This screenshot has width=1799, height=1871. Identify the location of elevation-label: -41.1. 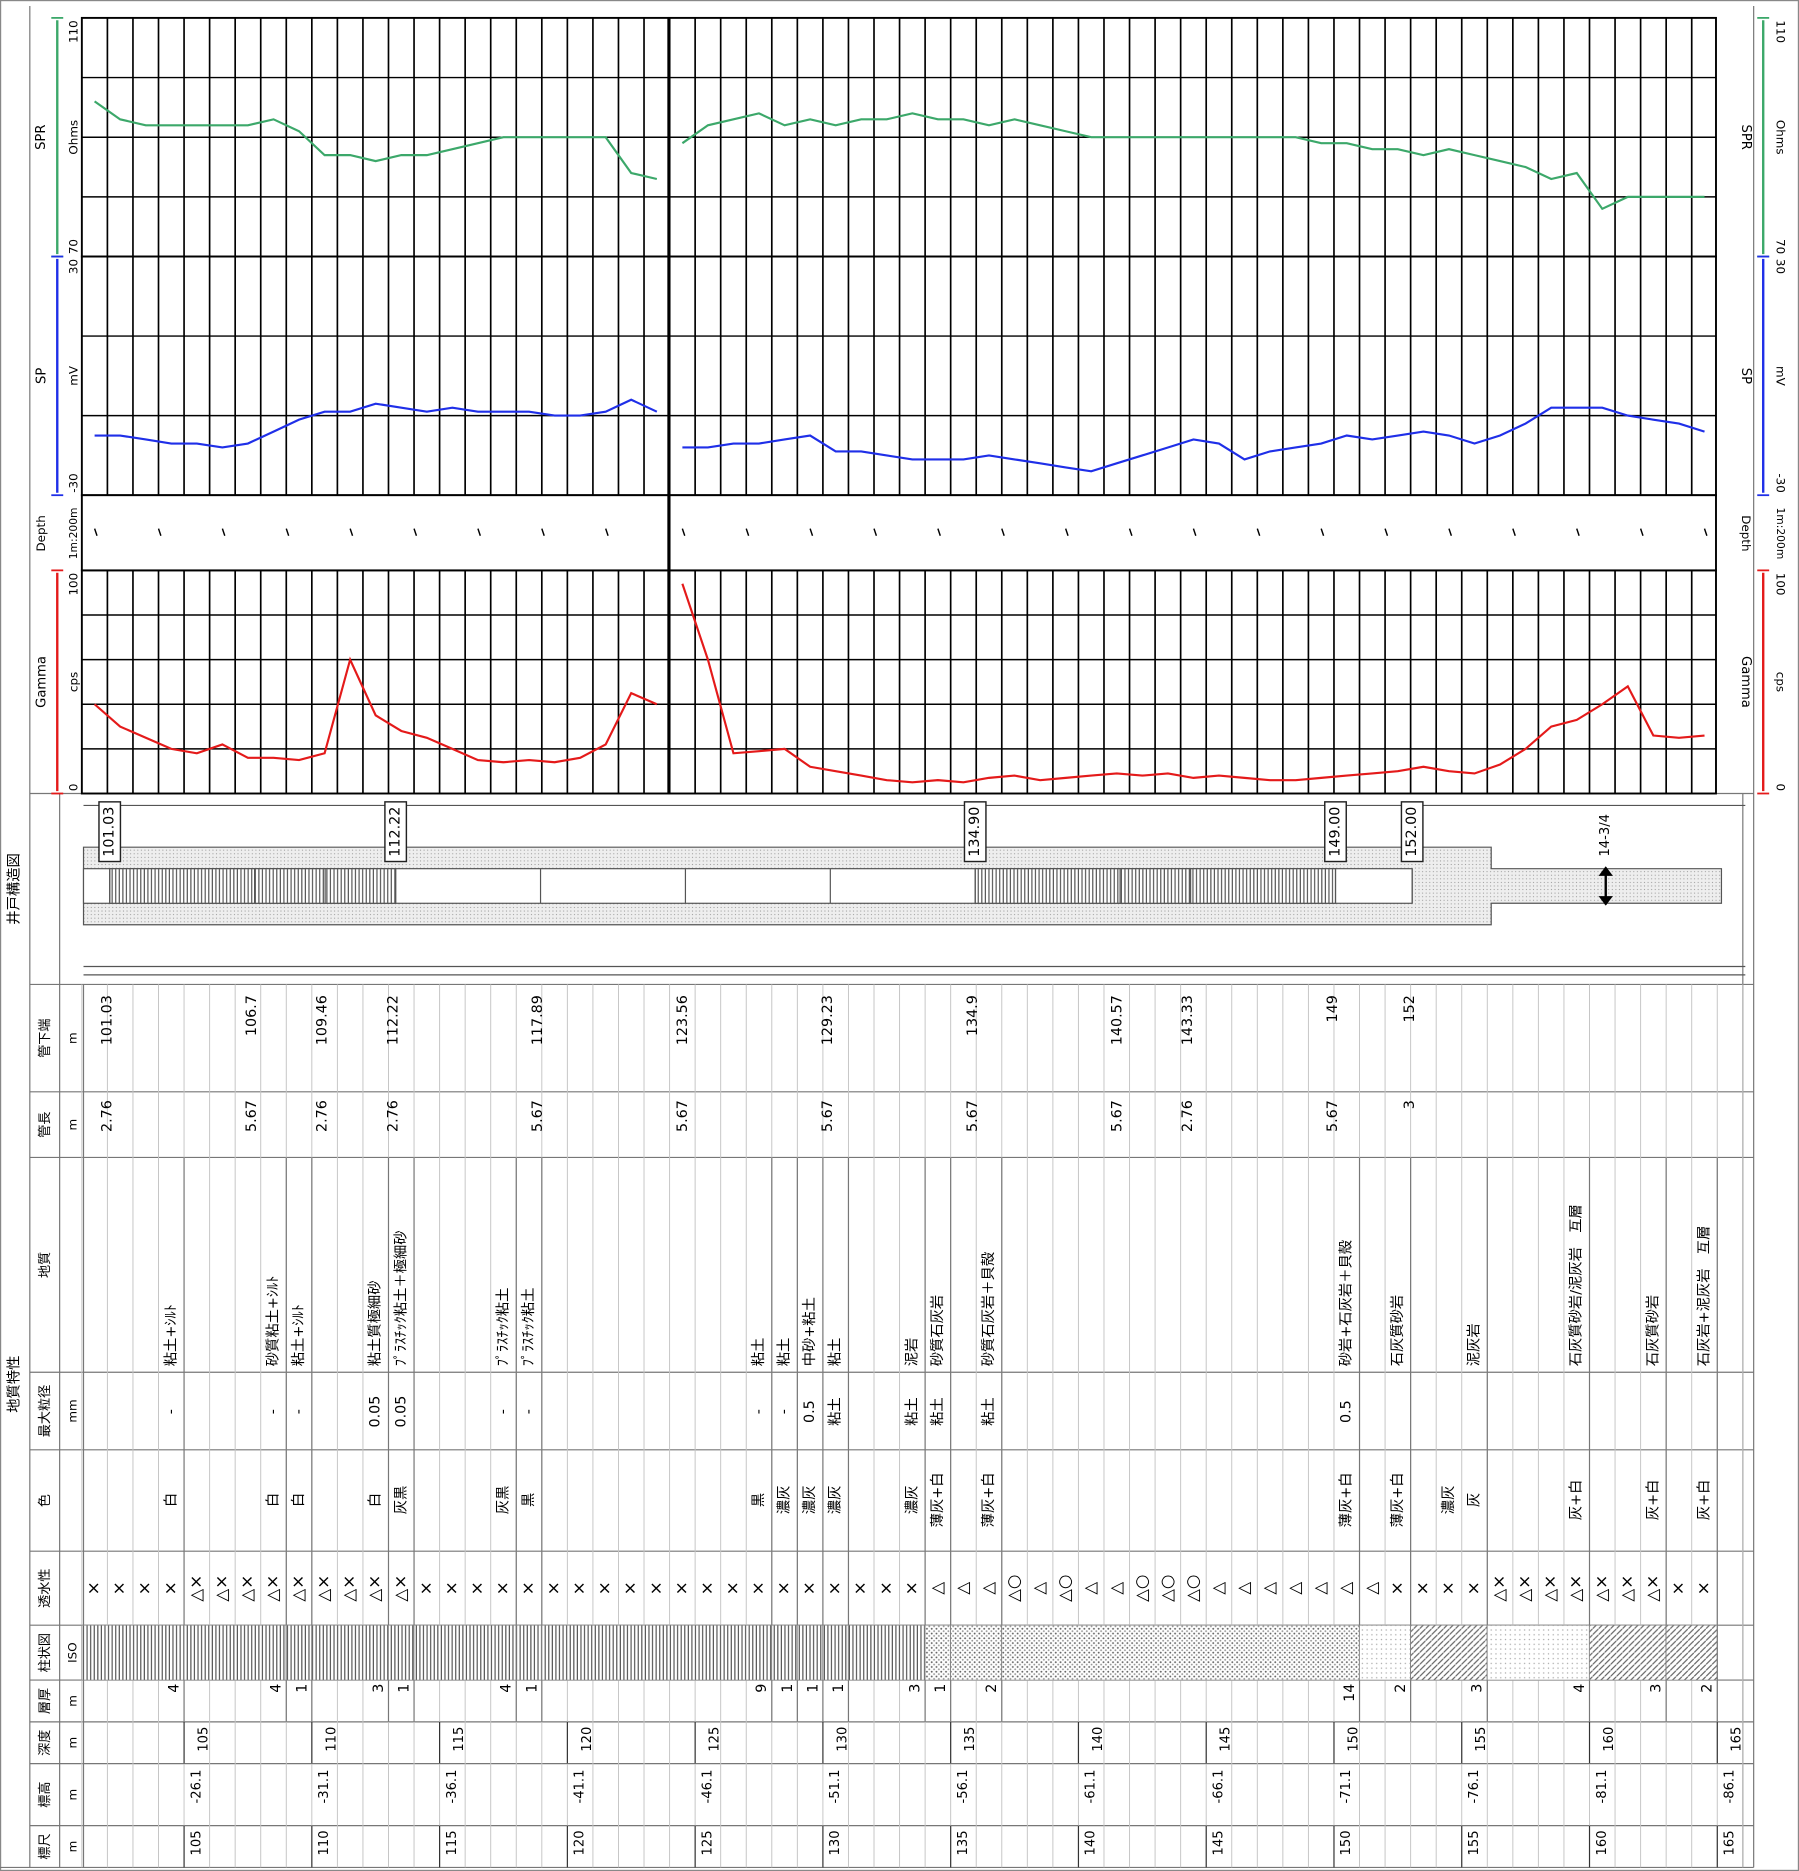
(580, 1787).